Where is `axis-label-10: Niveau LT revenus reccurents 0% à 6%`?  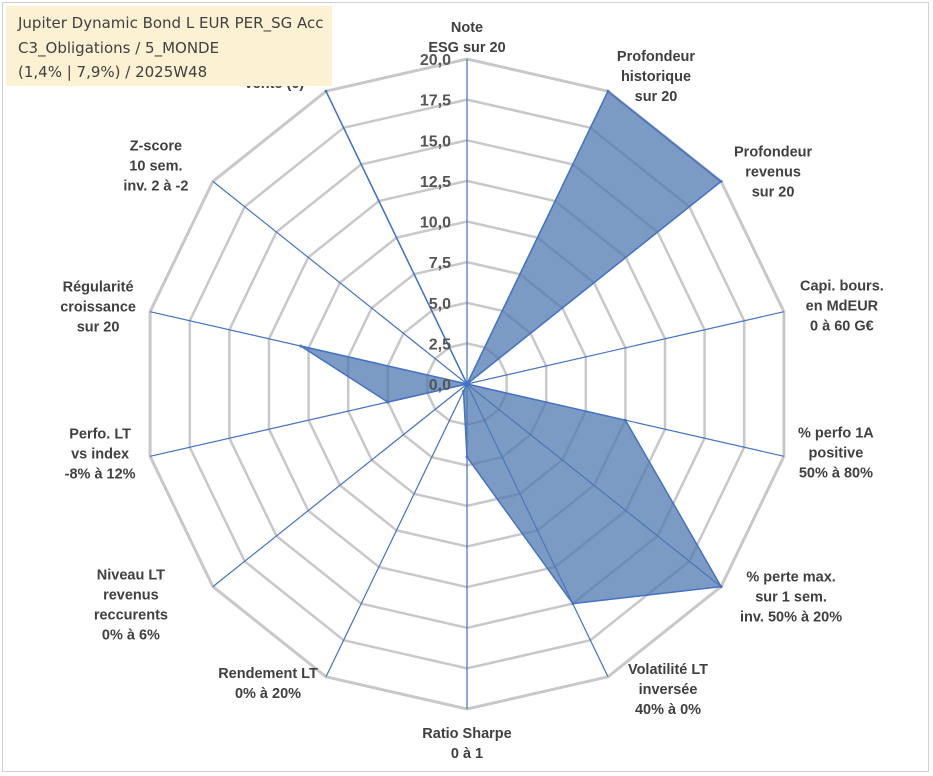
axis-label-10: Niveau LT revenus reccurents 0% à 6% is located at coordinates (131, 606).